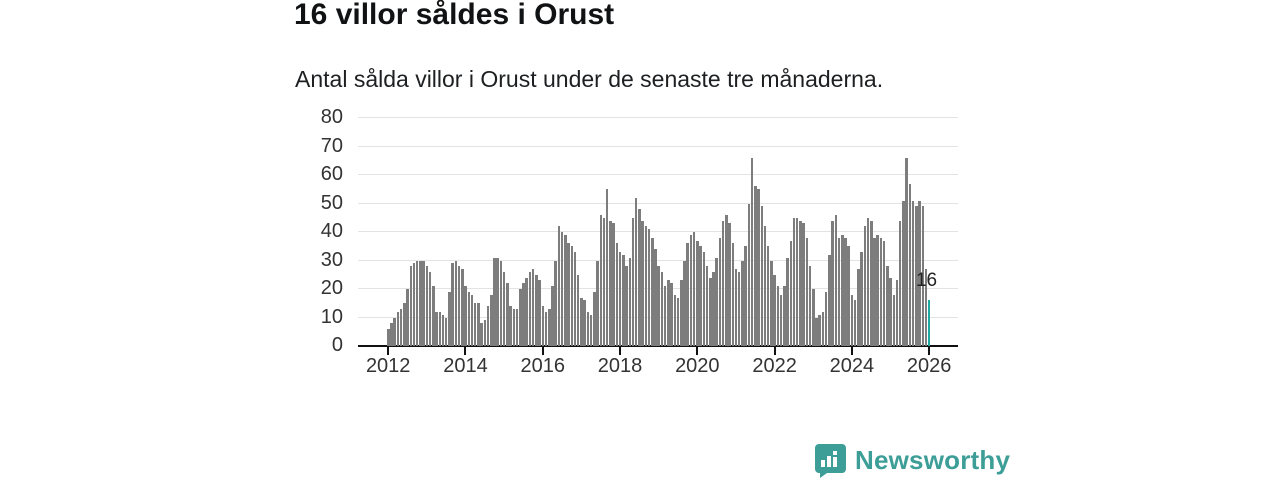 The image size is (1280, 480). Describe the element at coordinates (331, 316) in the screenshot. I see `y-axis-tick-label: 10` at that location.